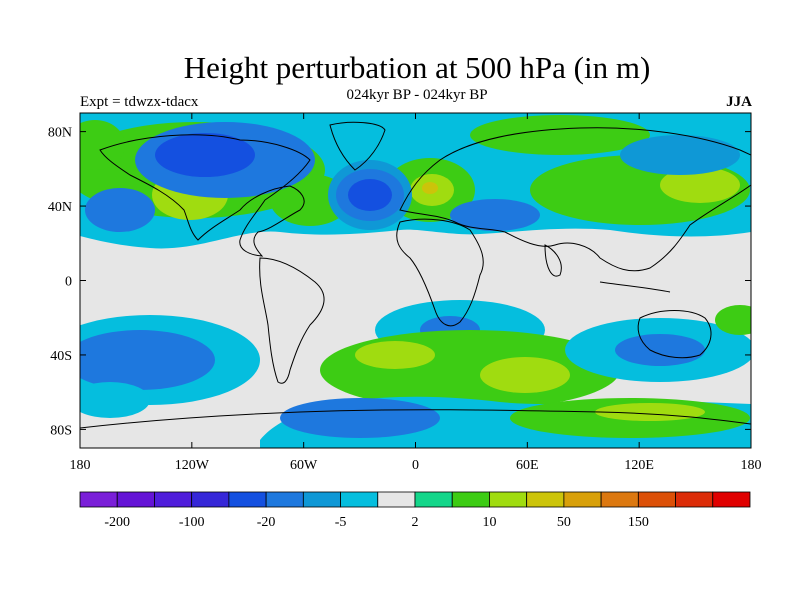 The image size is (800, 600). I want to click on coastline-antarctica, so click(415, 419).